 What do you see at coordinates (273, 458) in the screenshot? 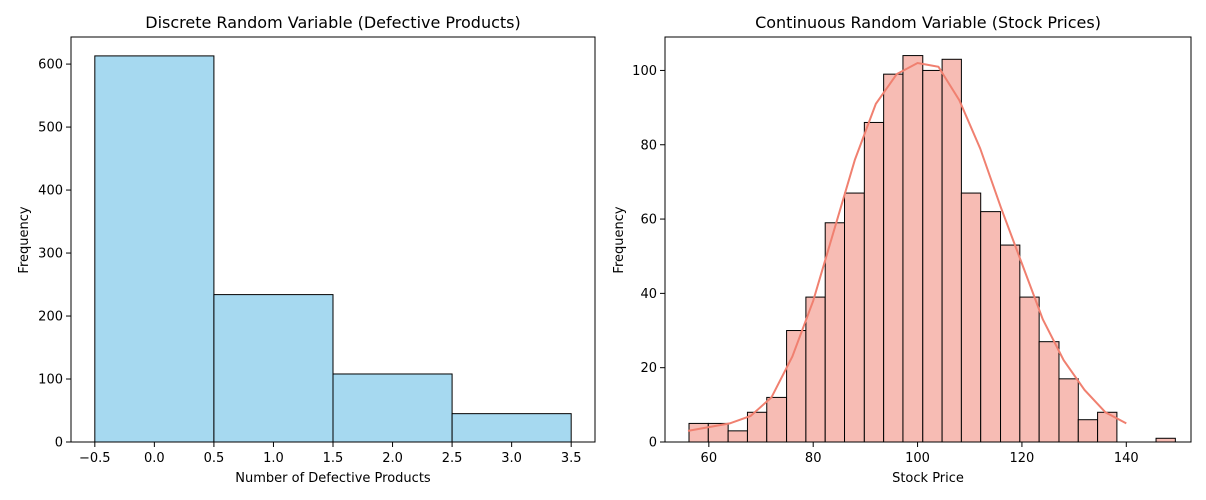
I see `discrete-x-tick-label: 1.0` at bounding box center [273, 458].